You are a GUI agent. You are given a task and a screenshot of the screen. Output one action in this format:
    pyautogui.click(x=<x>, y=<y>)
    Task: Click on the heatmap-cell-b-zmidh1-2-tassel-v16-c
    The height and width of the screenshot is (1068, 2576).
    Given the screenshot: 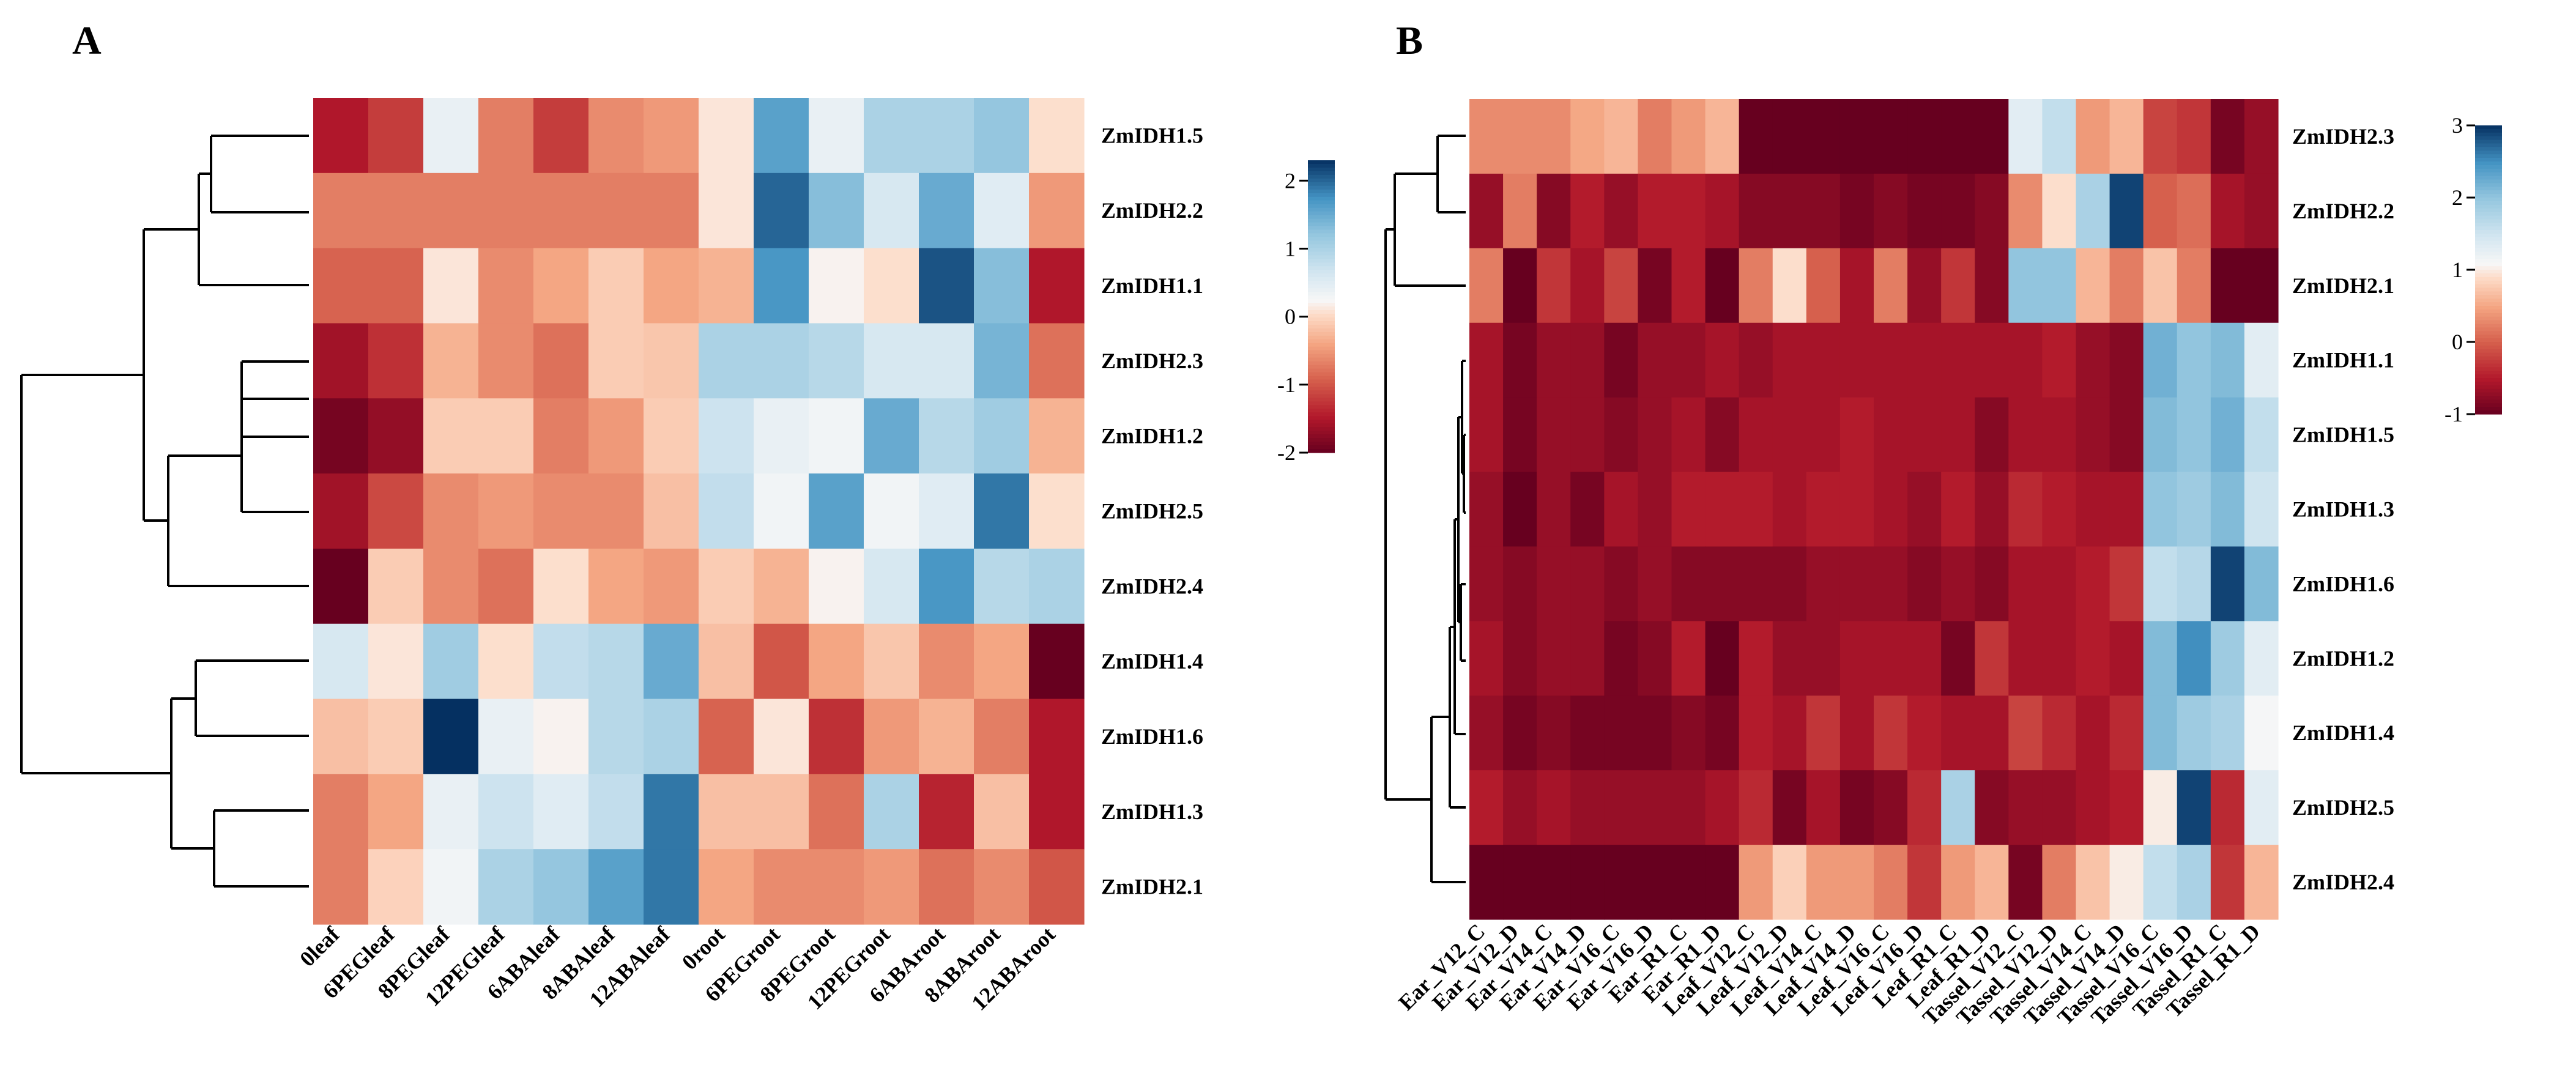 What is the action you would take?
    pyautogui.click(x=2160, y=659)
    